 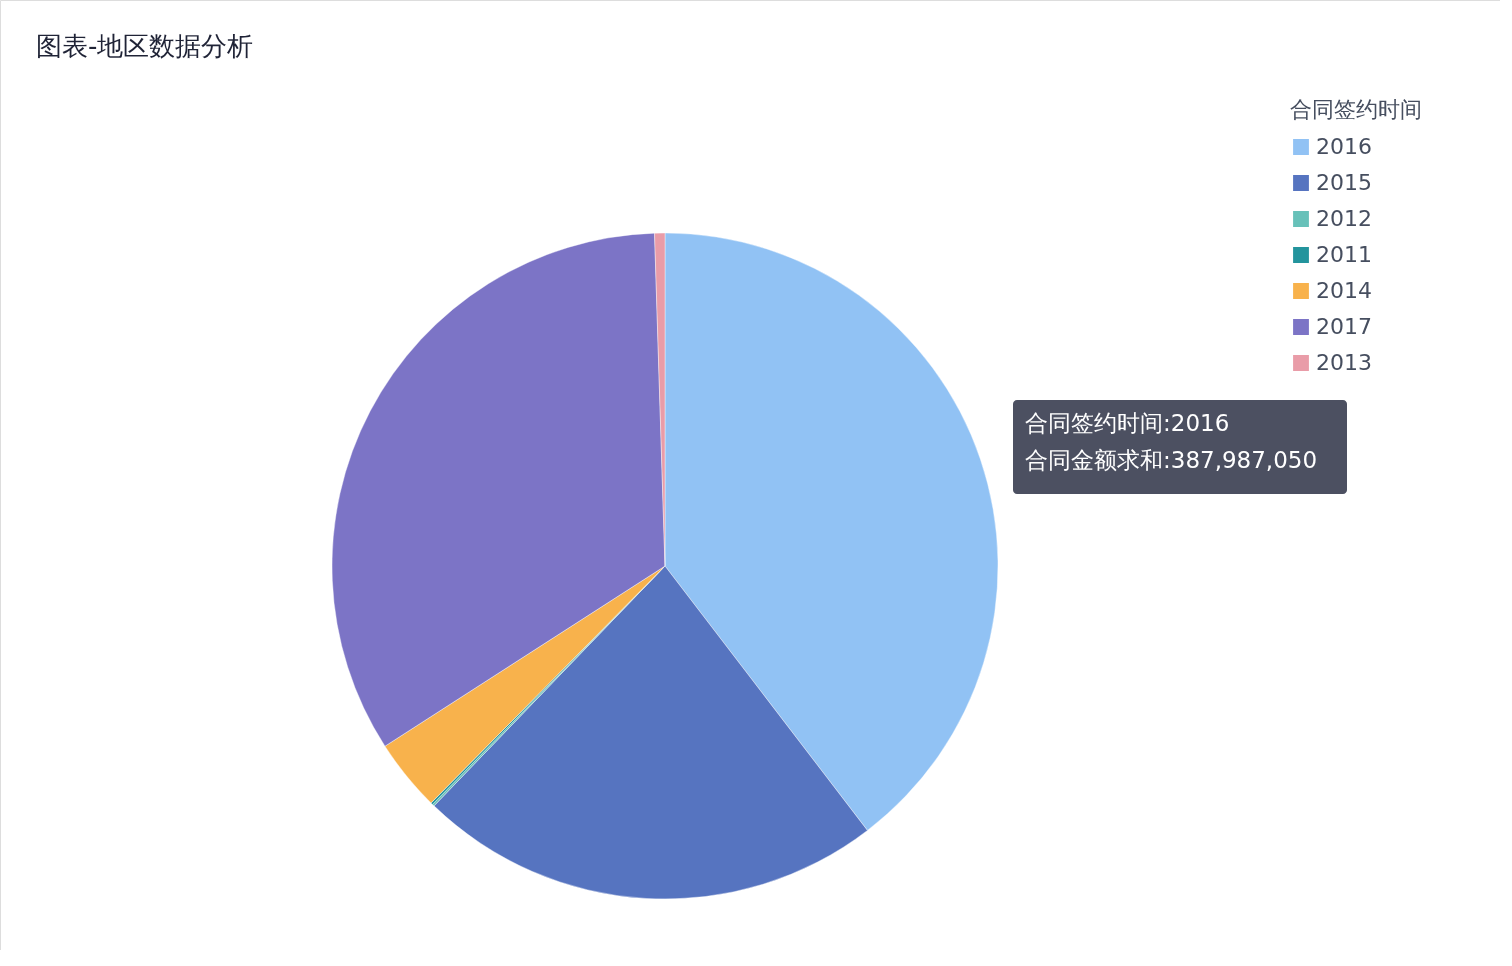 I want to click on chart-title: 图表-地区数据分析, so click(x=145, y=46).